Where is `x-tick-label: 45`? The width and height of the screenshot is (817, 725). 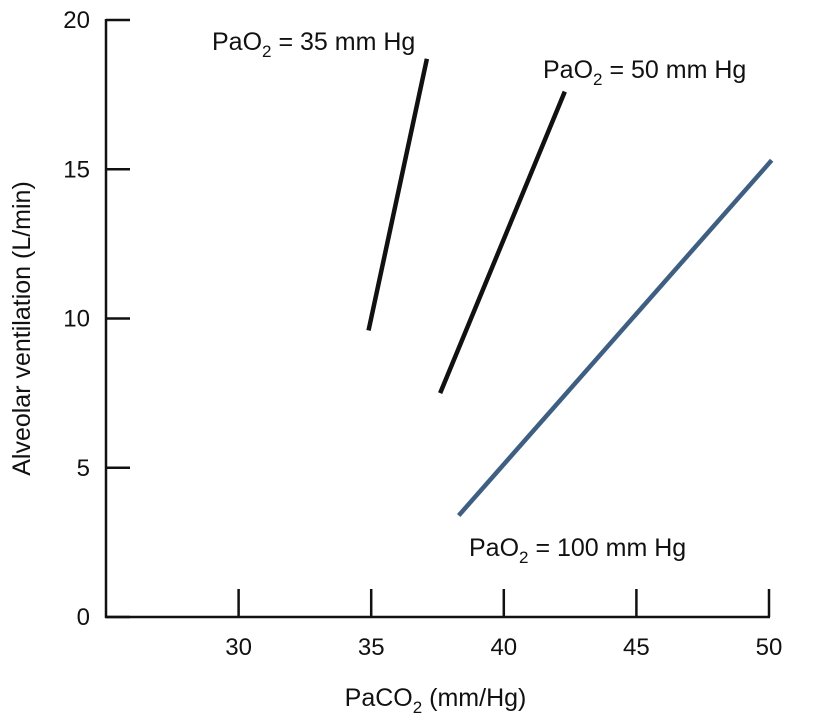
x-tick-label: 45 is located at coordinates (636, 647).